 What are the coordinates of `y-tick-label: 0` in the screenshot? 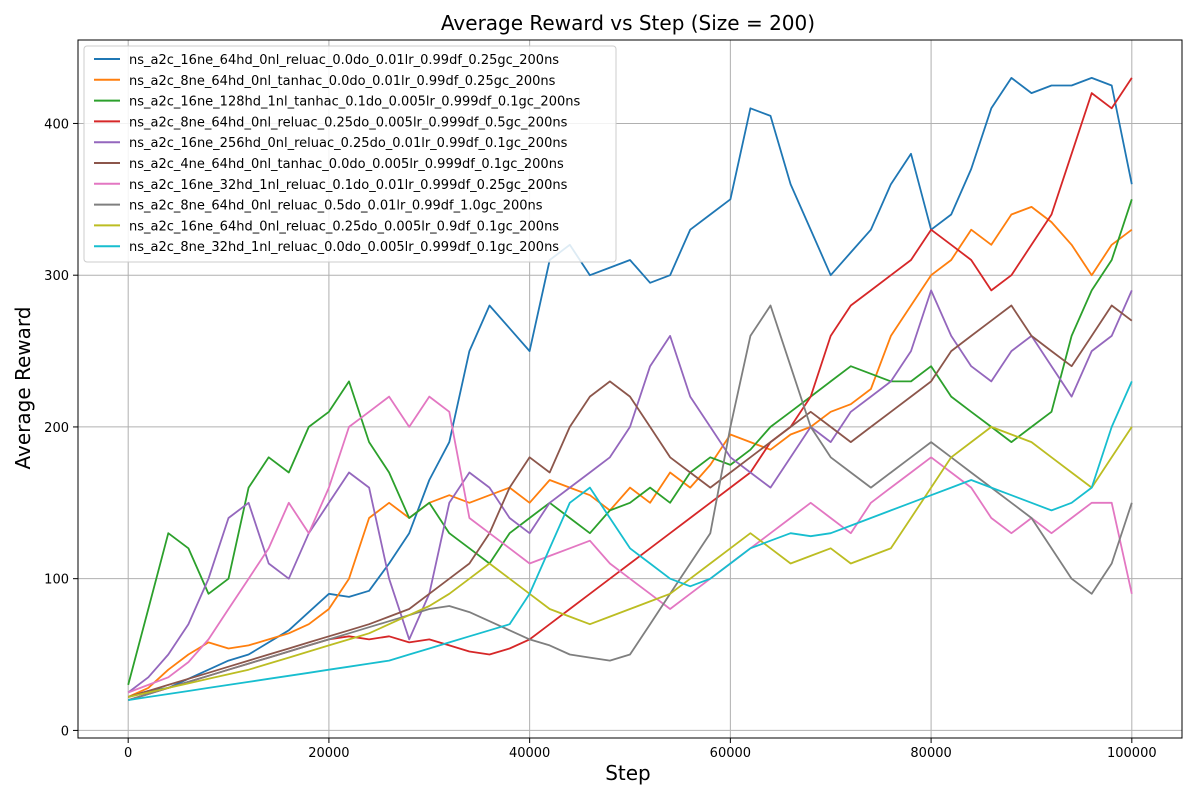 It's located at (65, 731).